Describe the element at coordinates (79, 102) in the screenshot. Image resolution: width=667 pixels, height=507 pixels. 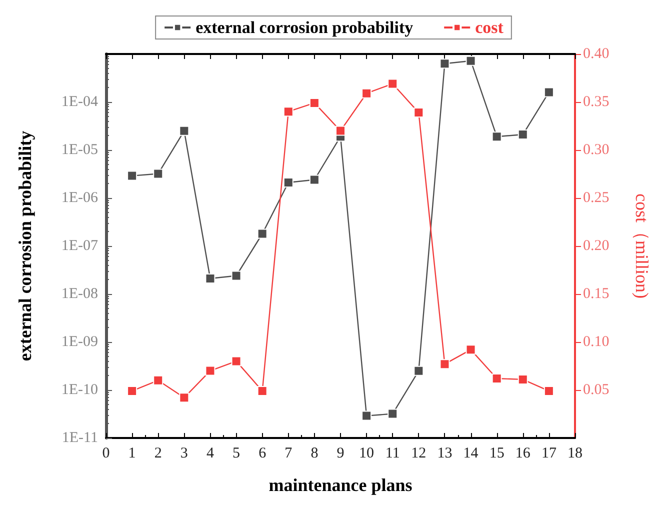
I see `y-tick-label: 1E-04` at that location.